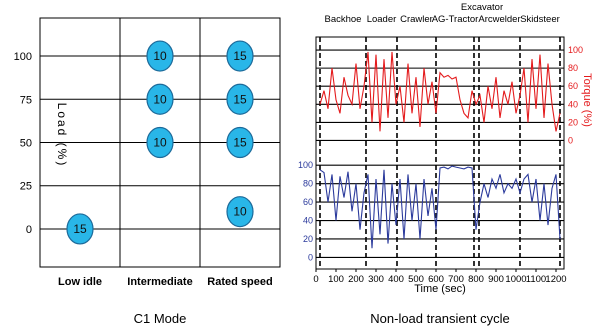 This screenshot has height=333, width=595. I want to click on tc-x-tick-label: 500, so click(416, 279).